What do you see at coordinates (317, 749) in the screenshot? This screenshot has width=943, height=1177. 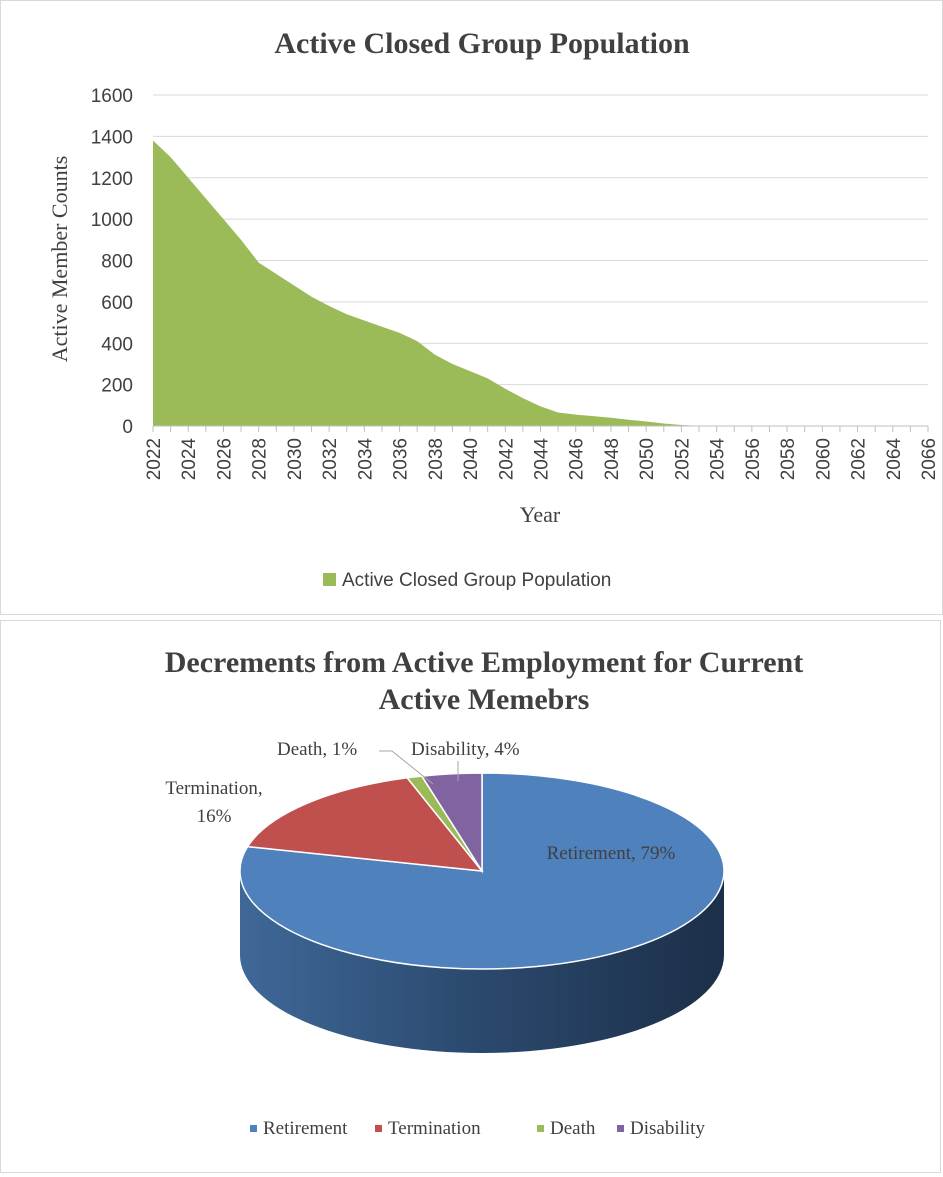 I see `data-label-death: Death, 1%` at bounding box center [317, 749].